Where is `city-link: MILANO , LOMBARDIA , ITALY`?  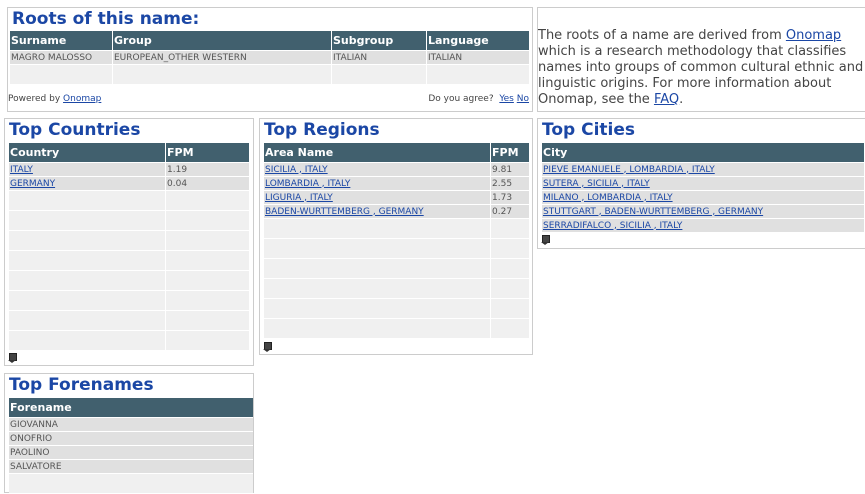 city-link: MILANO , LOMBARDIA , ITALY is located at coordinates (608, 197).